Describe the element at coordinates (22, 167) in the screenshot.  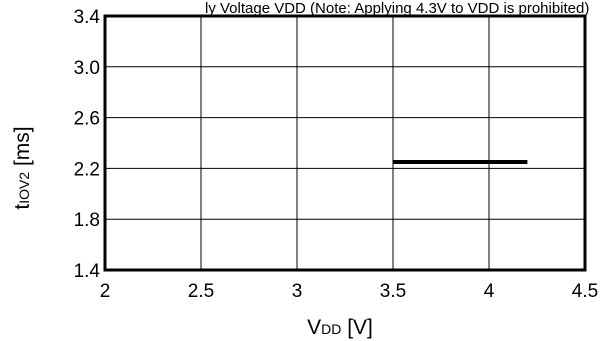
I see `y-axis-label: tIOV2 [ms]` at that location.